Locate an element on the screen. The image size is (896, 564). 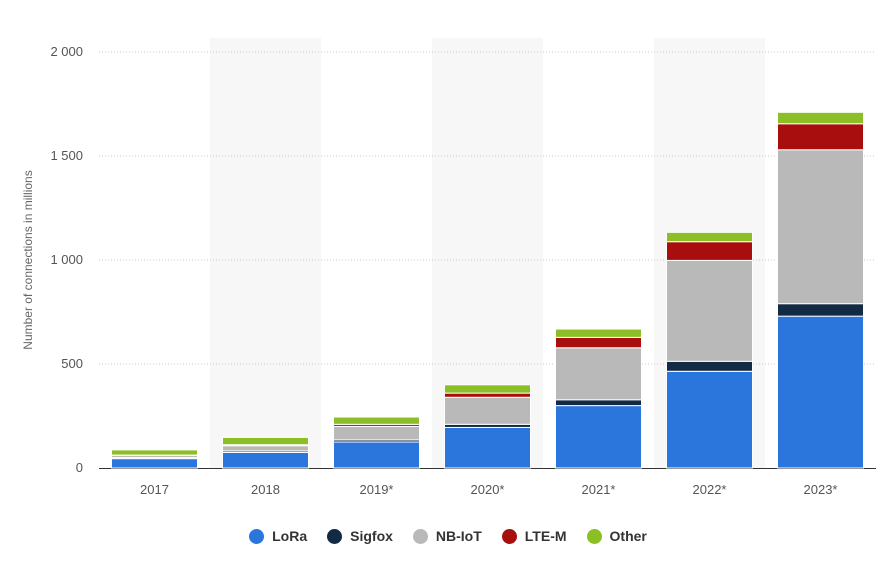
x-tick-label: 2019* is located at coordinates (377, 489).